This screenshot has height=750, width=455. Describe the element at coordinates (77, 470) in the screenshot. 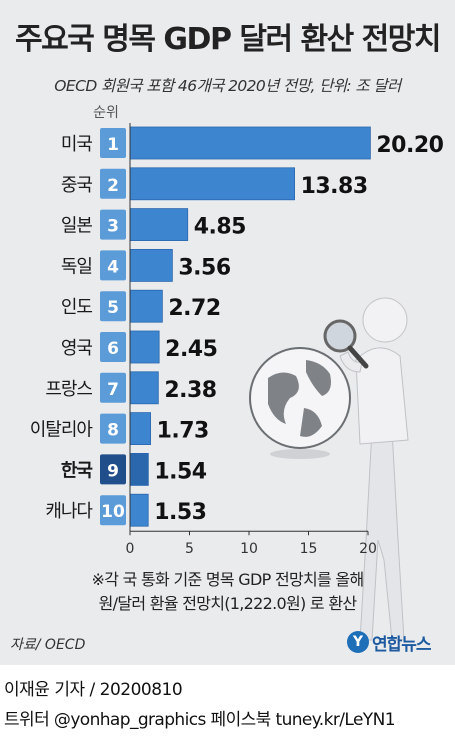

I see `category-label: 한국` at that location.